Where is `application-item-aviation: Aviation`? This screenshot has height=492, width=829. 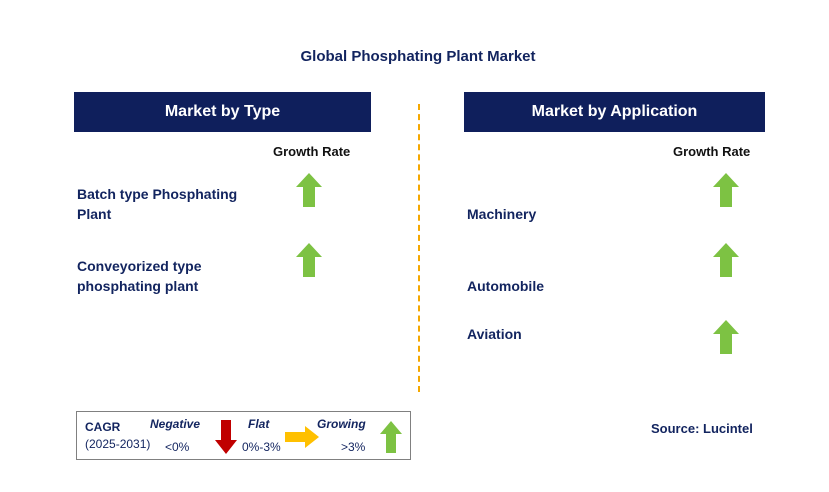 application-item-aviation: Aviation is located at coordinates (494, 334).